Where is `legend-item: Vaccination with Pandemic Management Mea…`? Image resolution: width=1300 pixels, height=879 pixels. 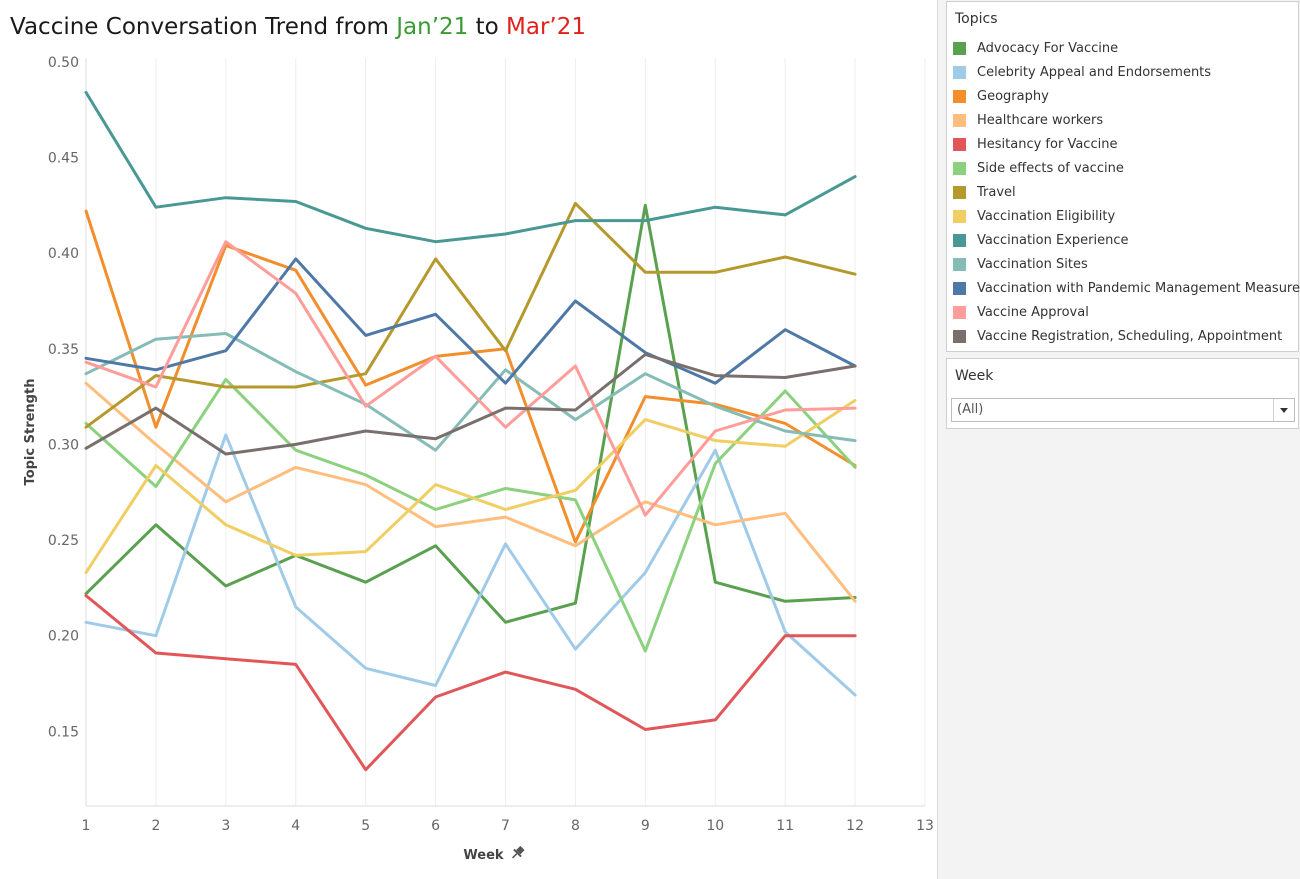
legend-item: Vaccination with Pandemic Management Mea… is located at coordinates (1123, 288).